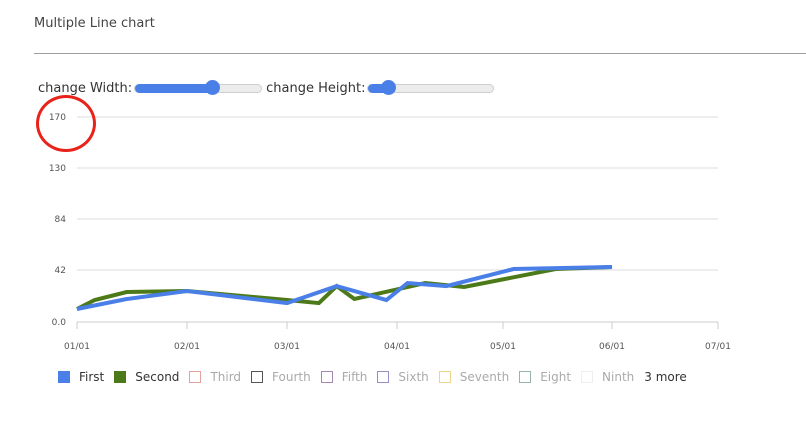  I want to click on legend-label: Ninth, so click(618, 377).